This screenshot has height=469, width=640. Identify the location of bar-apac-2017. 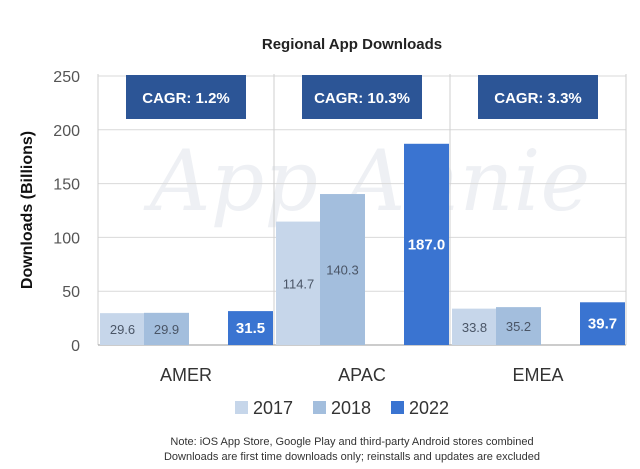
(298, 283).